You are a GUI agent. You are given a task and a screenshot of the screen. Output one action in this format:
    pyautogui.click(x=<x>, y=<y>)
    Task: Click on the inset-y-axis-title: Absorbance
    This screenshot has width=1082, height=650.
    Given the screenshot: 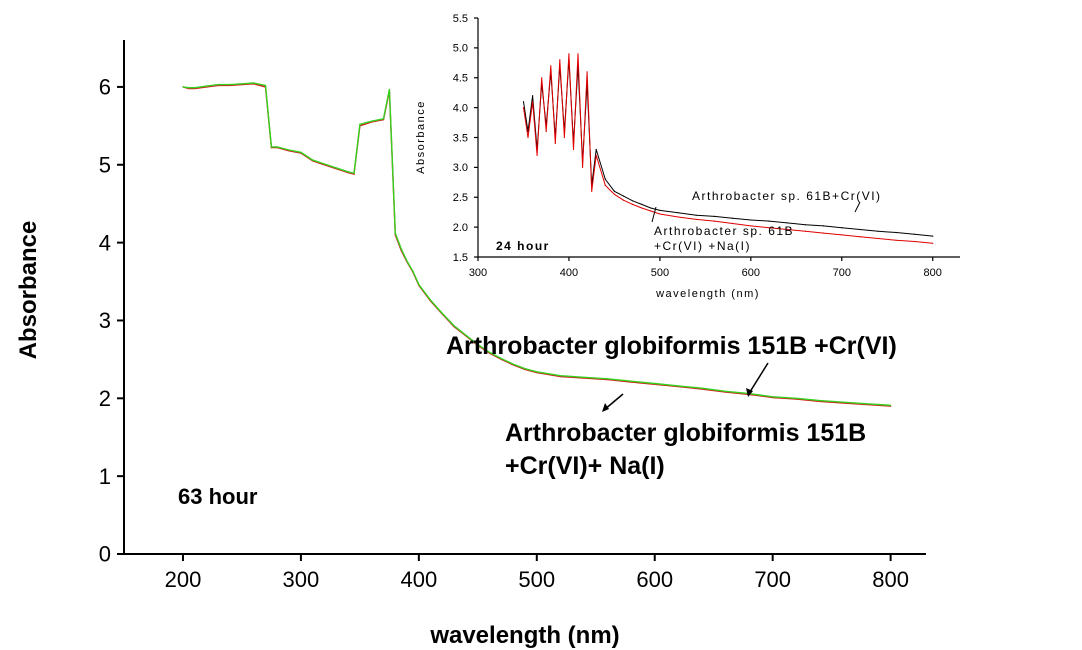 What is the action you would take?
    pyautogui.click(x=421, y=137)
    